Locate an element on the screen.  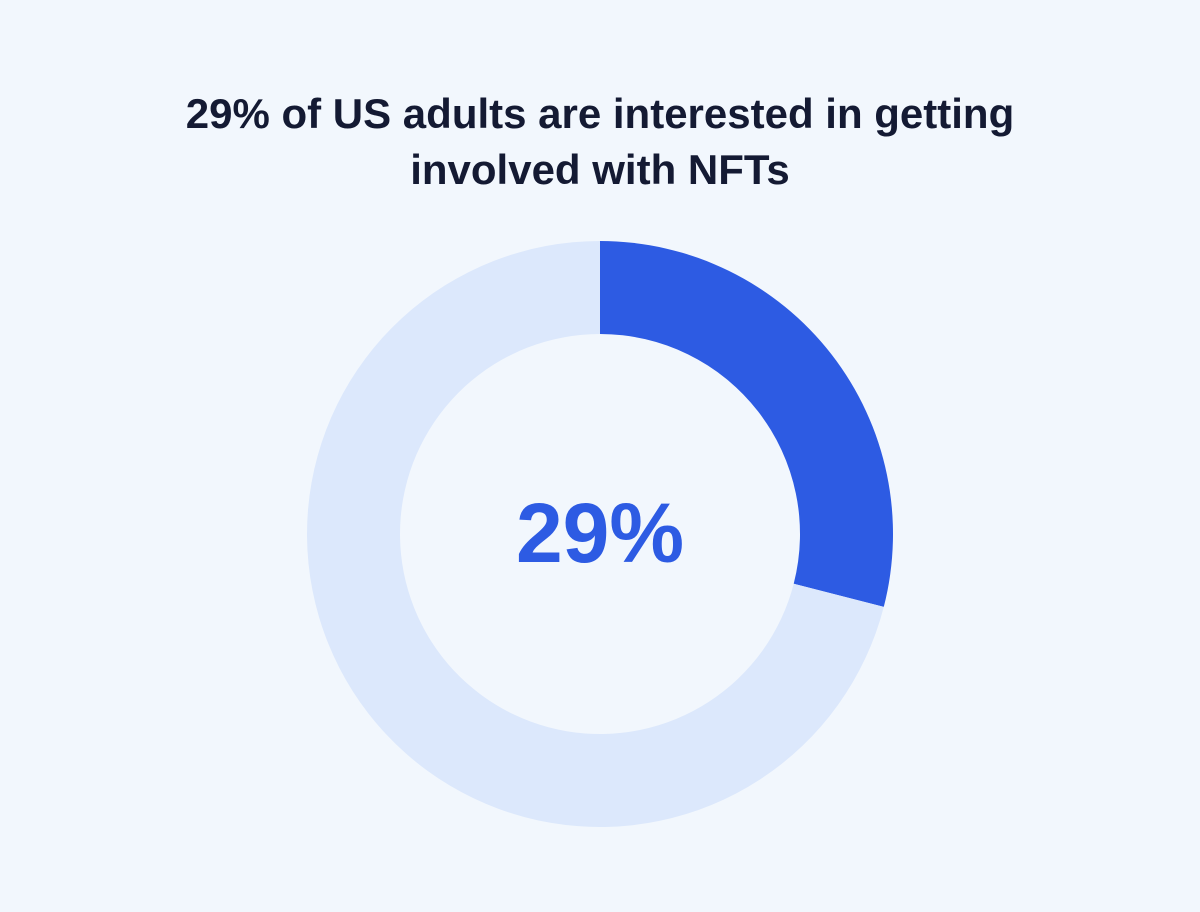
center-label: 29% is located at coordinates (600, 533).